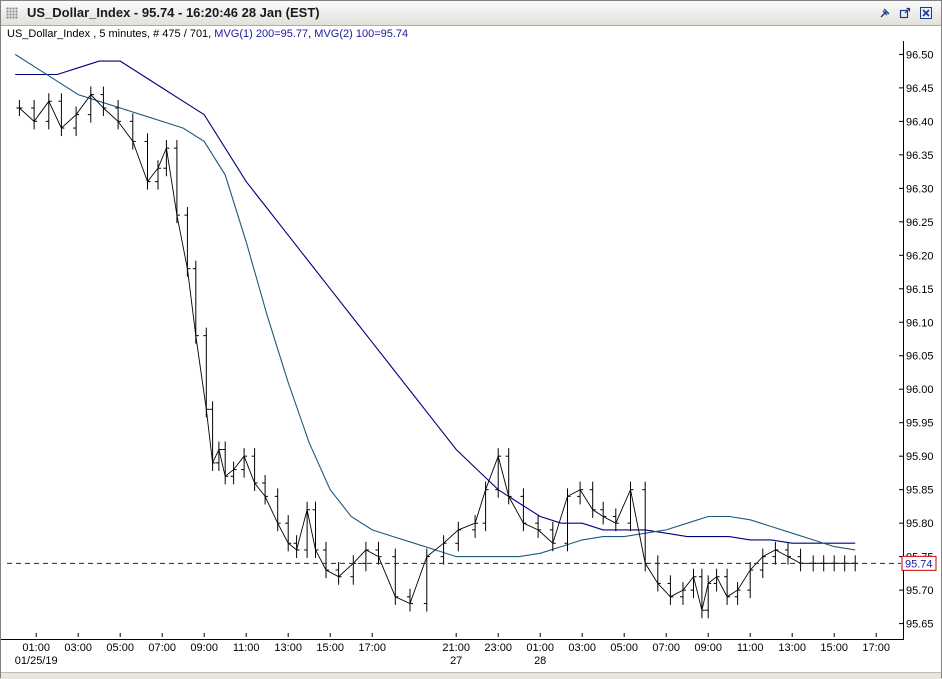  I want to click on y-tick-label: 95.65, so click(920, 625).